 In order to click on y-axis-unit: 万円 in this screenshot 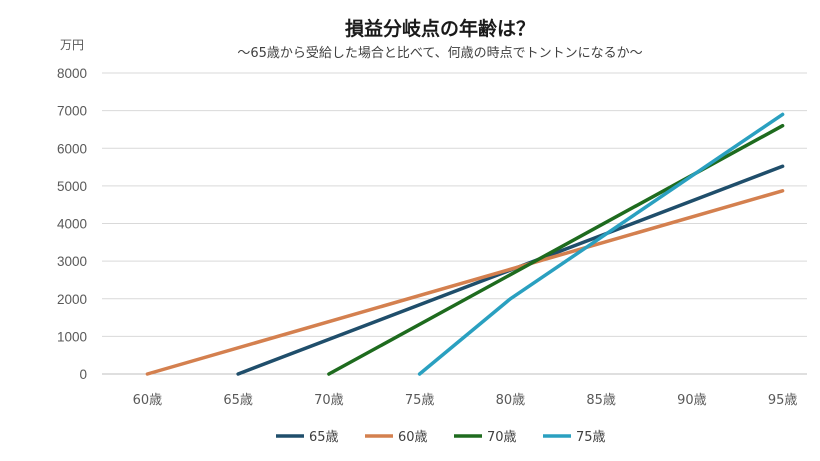, I will do `click(72, 45)`.